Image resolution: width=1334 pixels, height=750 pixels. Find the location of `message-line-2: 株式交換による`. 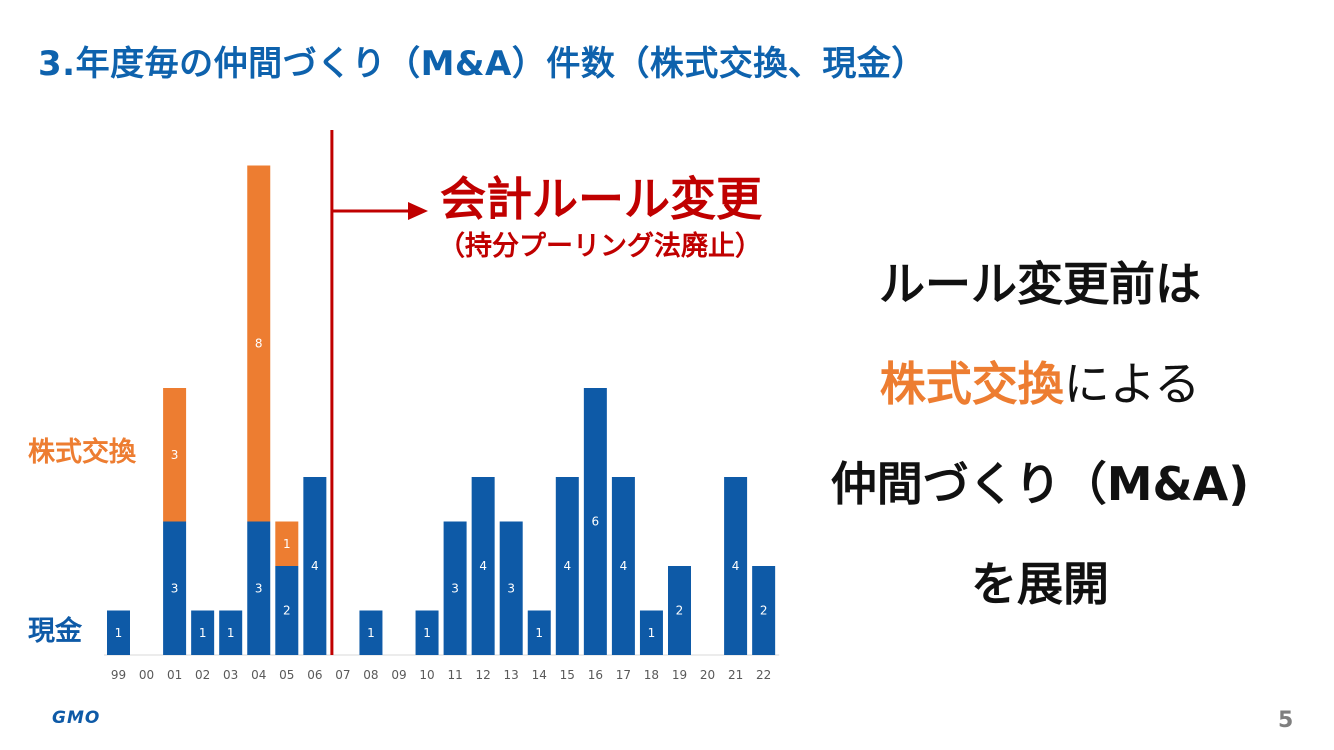

message-line-2: 株式交換による is located at coordinates (1040, 381).